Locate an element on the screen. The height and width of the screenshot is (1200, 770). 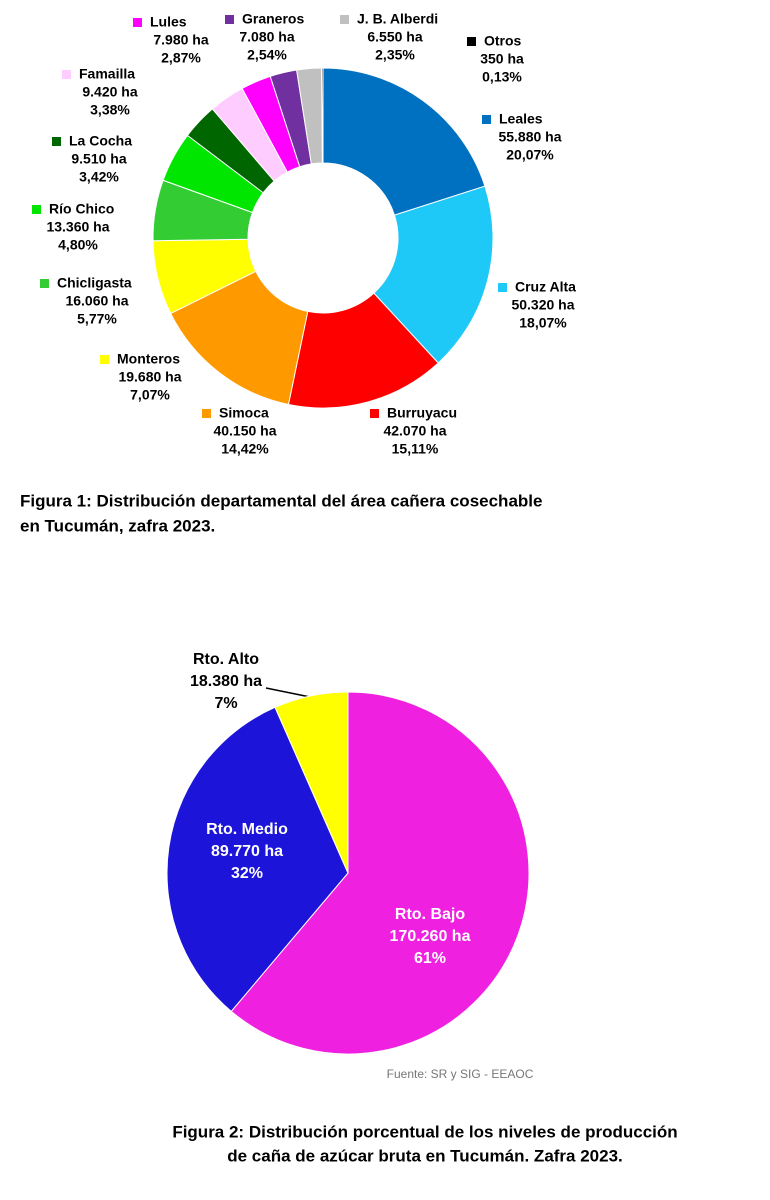
slice-percent: 2,54% is located at coordinates (267, 55).